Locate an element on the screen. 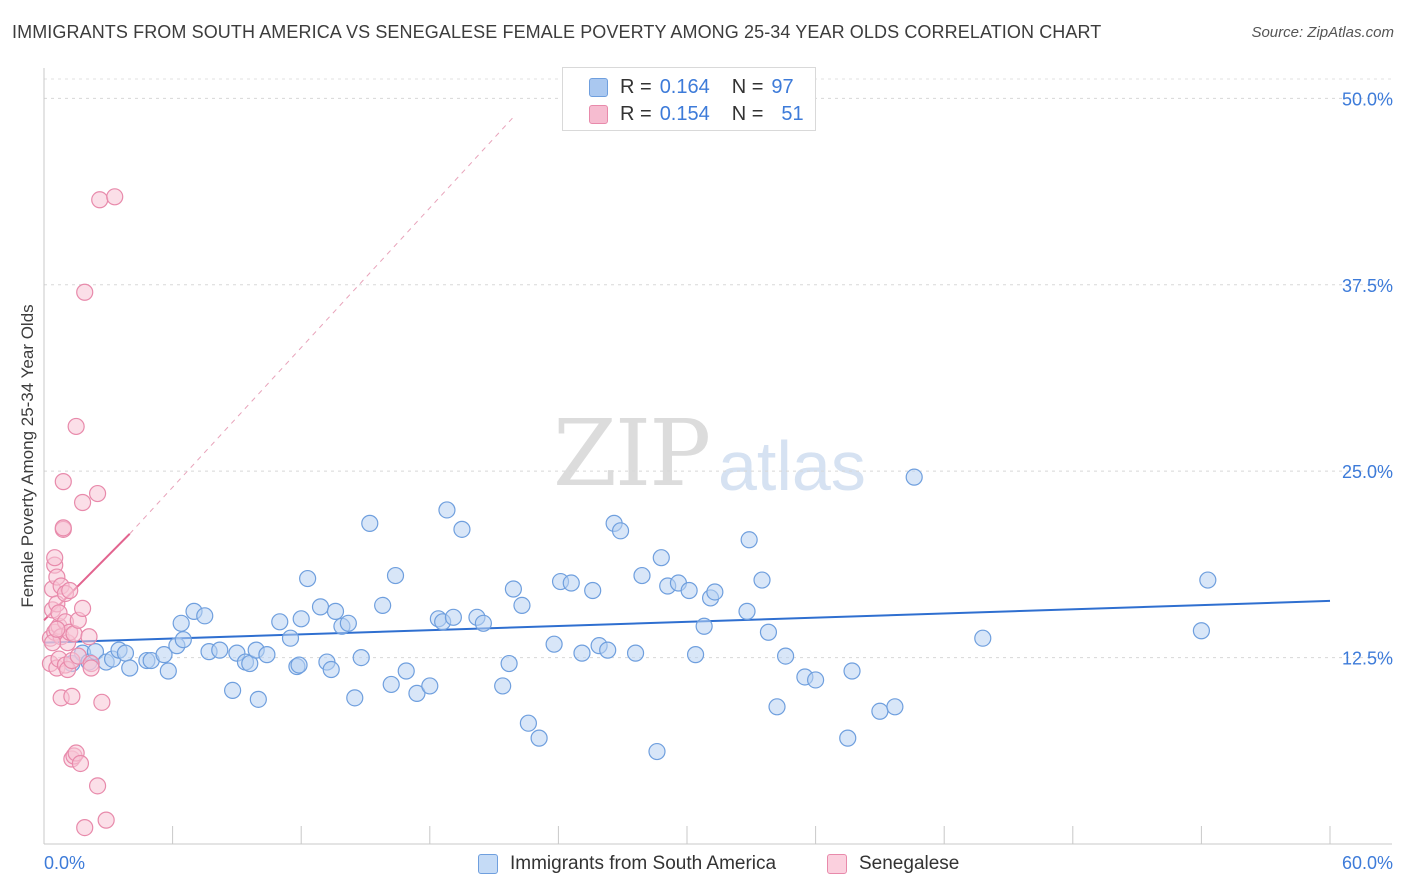 This screenshot has width=1406, height=892. bottom-legend-swatch-blue is located at coordinates (488, 864).